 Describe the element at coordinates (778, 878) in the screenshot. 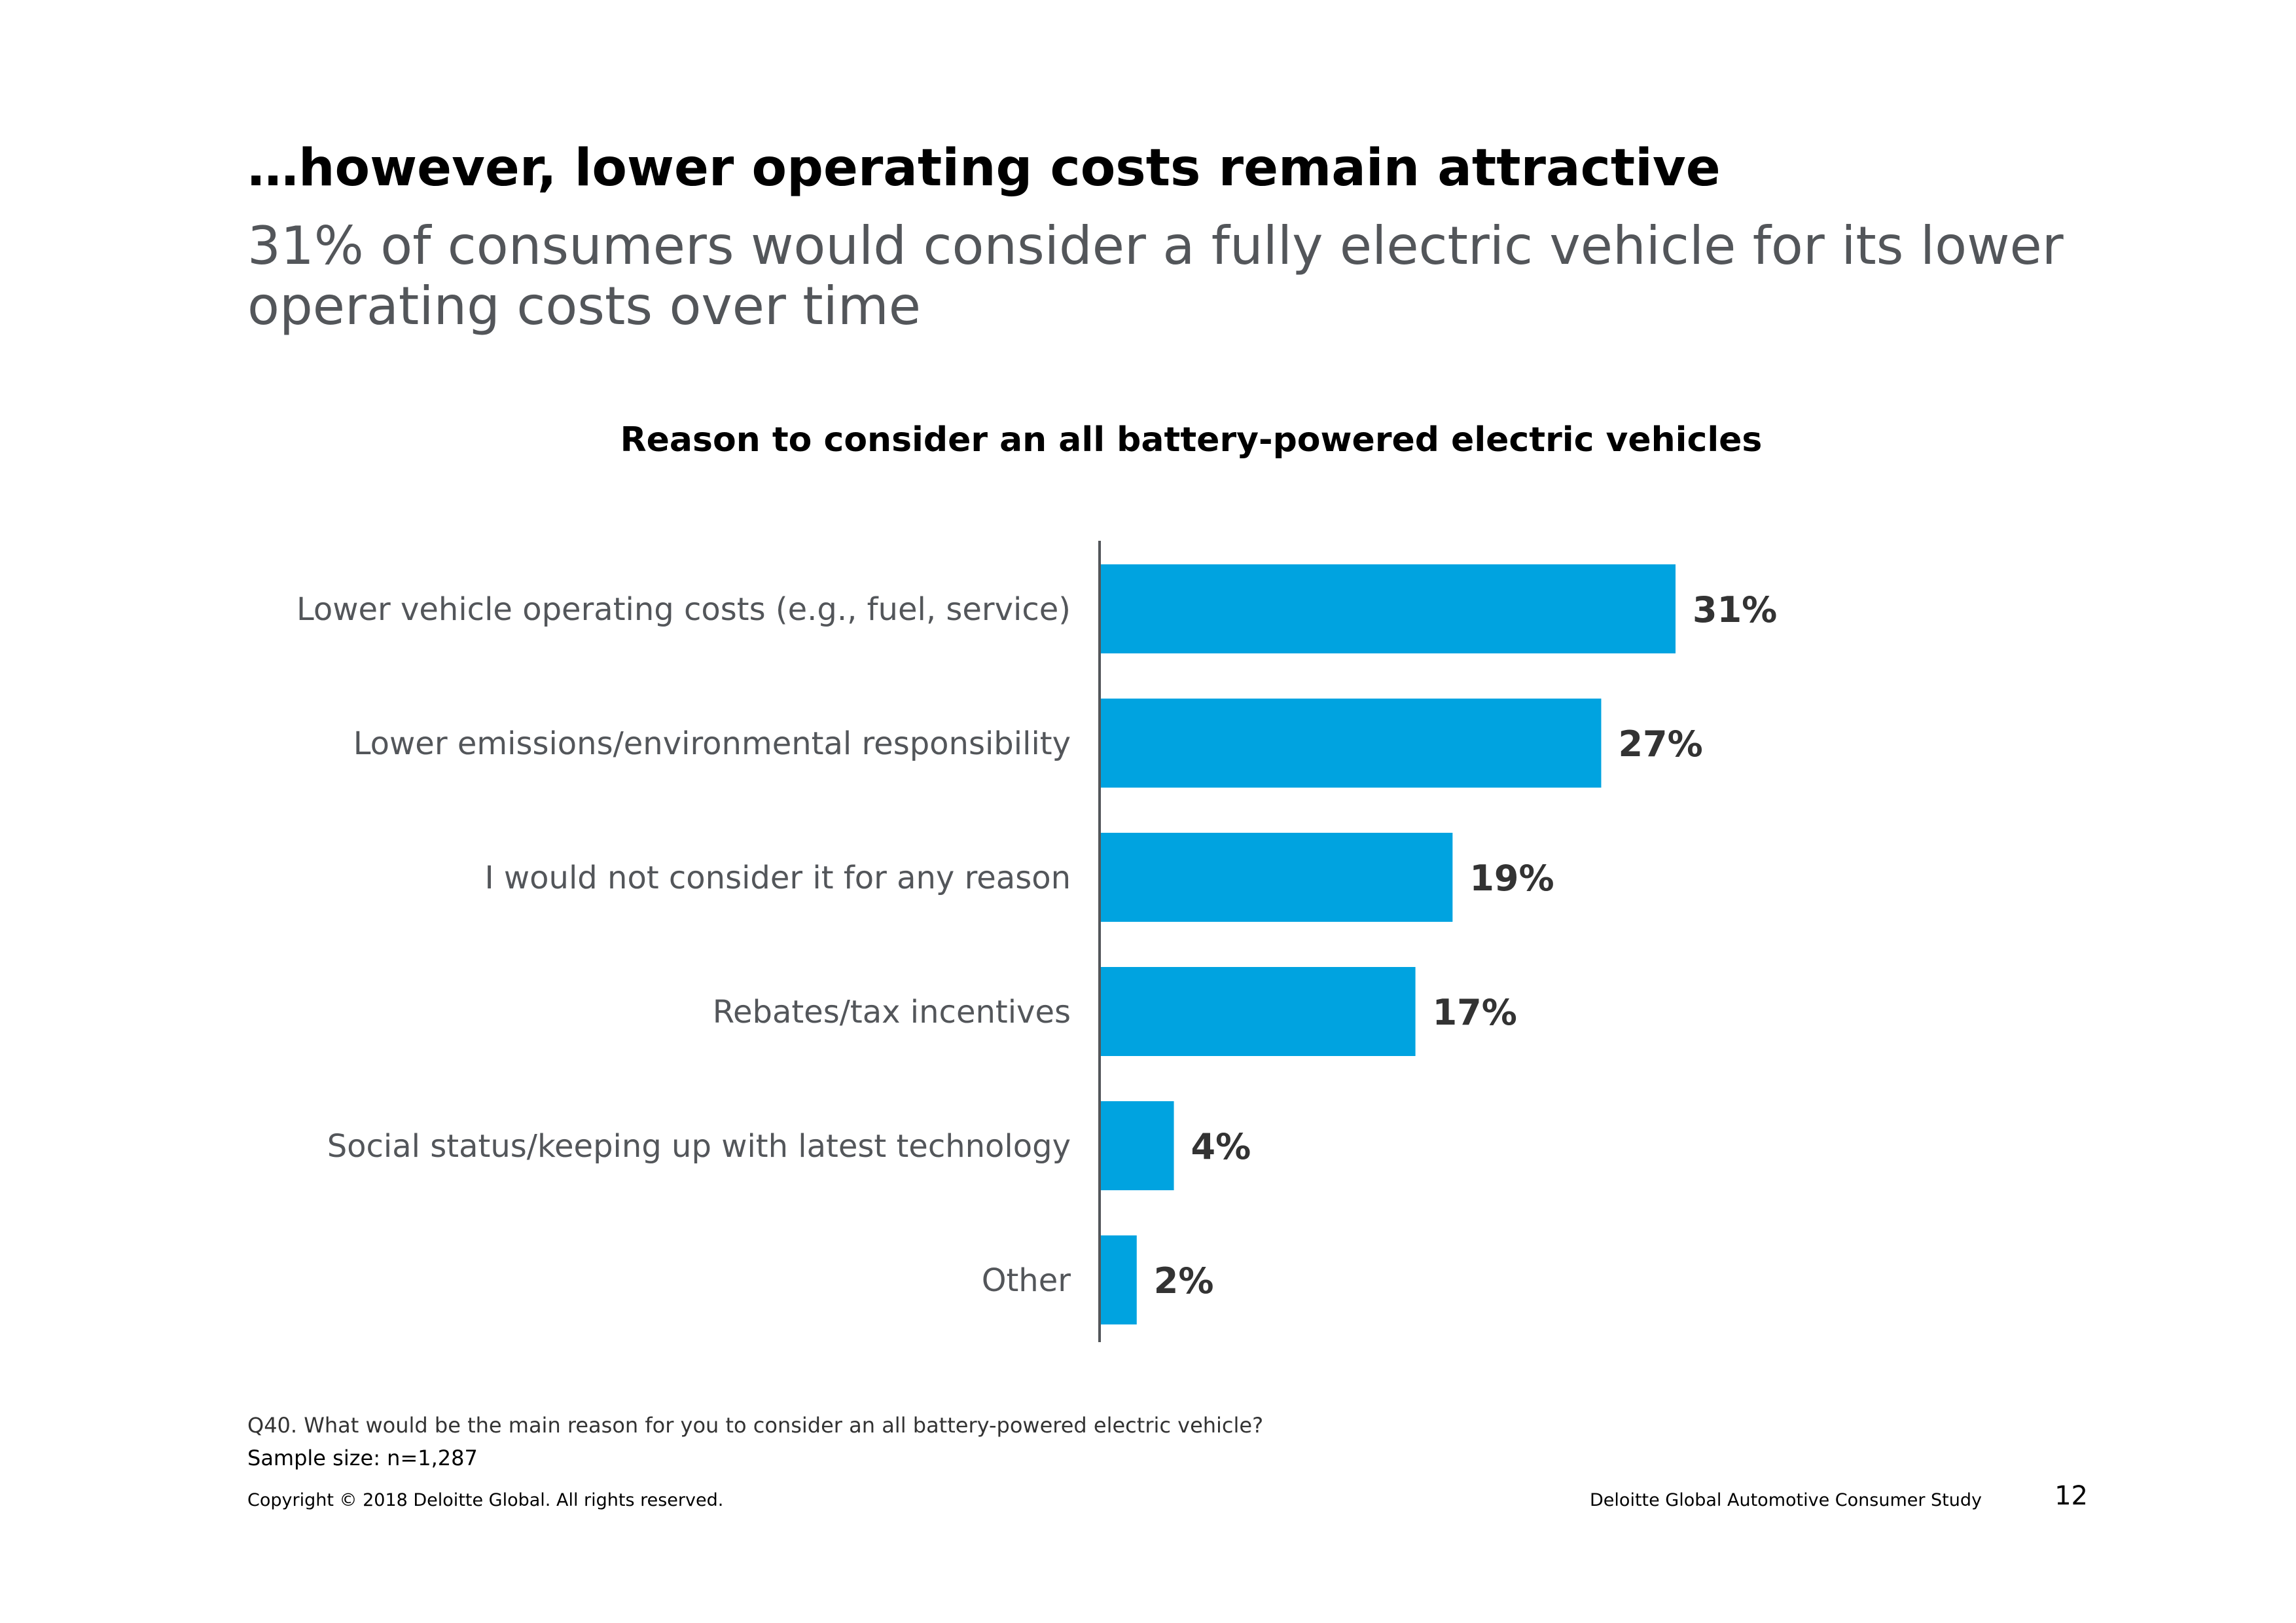

I see `category-label-2: I would not consider it for any reason` at that location.